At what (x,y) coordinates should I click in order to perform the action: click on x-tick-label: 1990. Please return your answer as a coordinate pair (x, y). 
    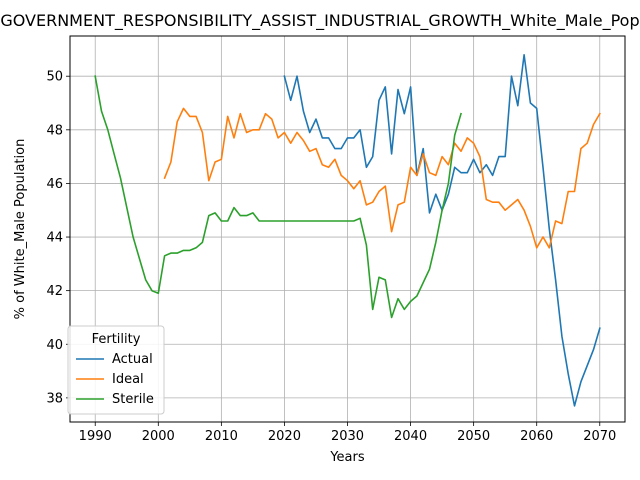
    Looking at the image, I should click on (95, 436).